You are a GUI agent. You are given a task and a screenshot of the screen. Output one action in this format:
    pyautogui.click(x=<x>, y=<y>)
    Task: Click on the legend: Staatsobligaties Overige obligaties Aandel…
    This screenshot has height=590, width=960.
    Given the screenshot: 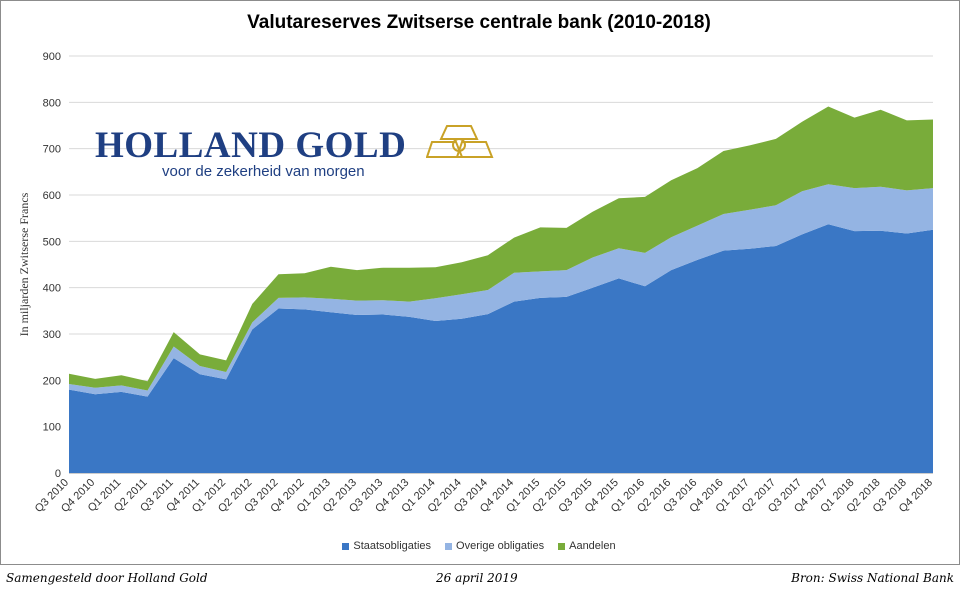 What is the action you would take?
    pyautogui.click(x=479, y=546)
    